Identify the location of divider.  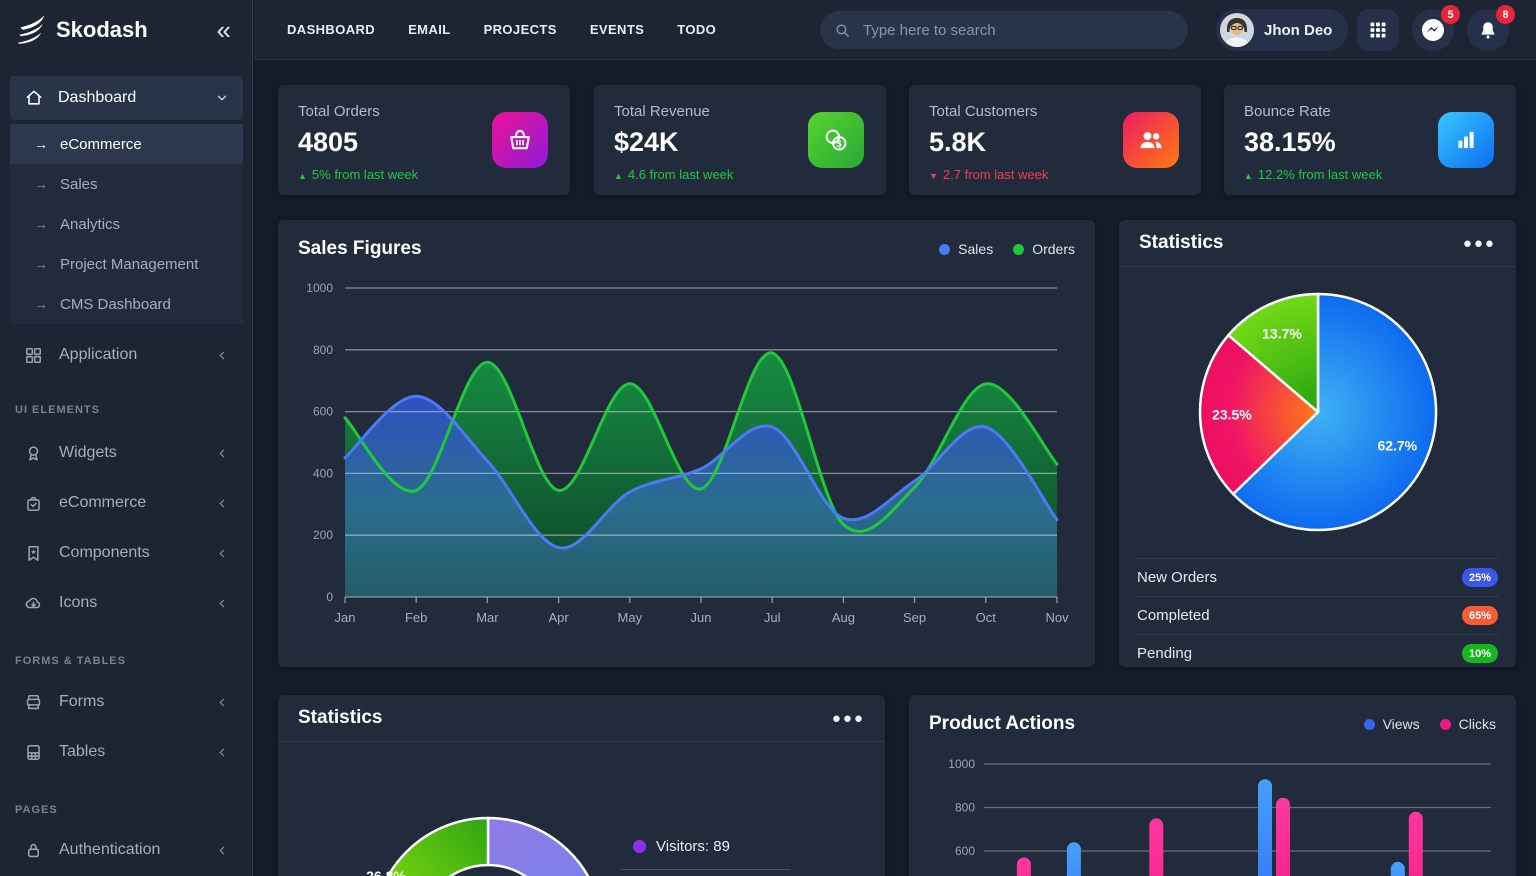
(581, 741).